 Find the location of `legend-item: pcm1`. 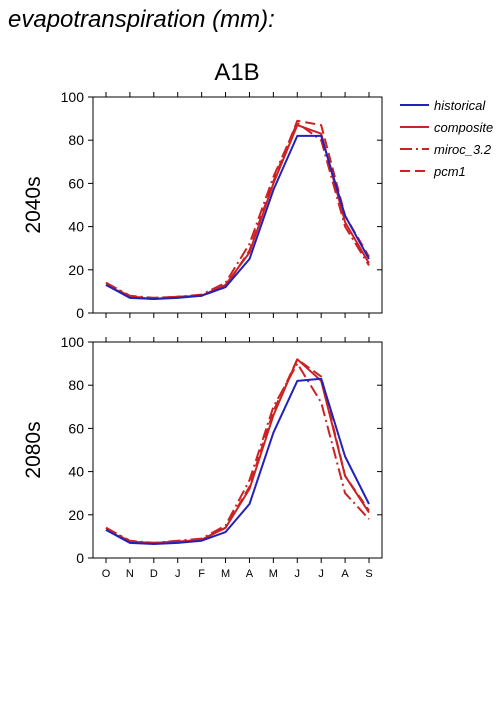

legend-item: pcm1 is located at coordinates (433, 171).